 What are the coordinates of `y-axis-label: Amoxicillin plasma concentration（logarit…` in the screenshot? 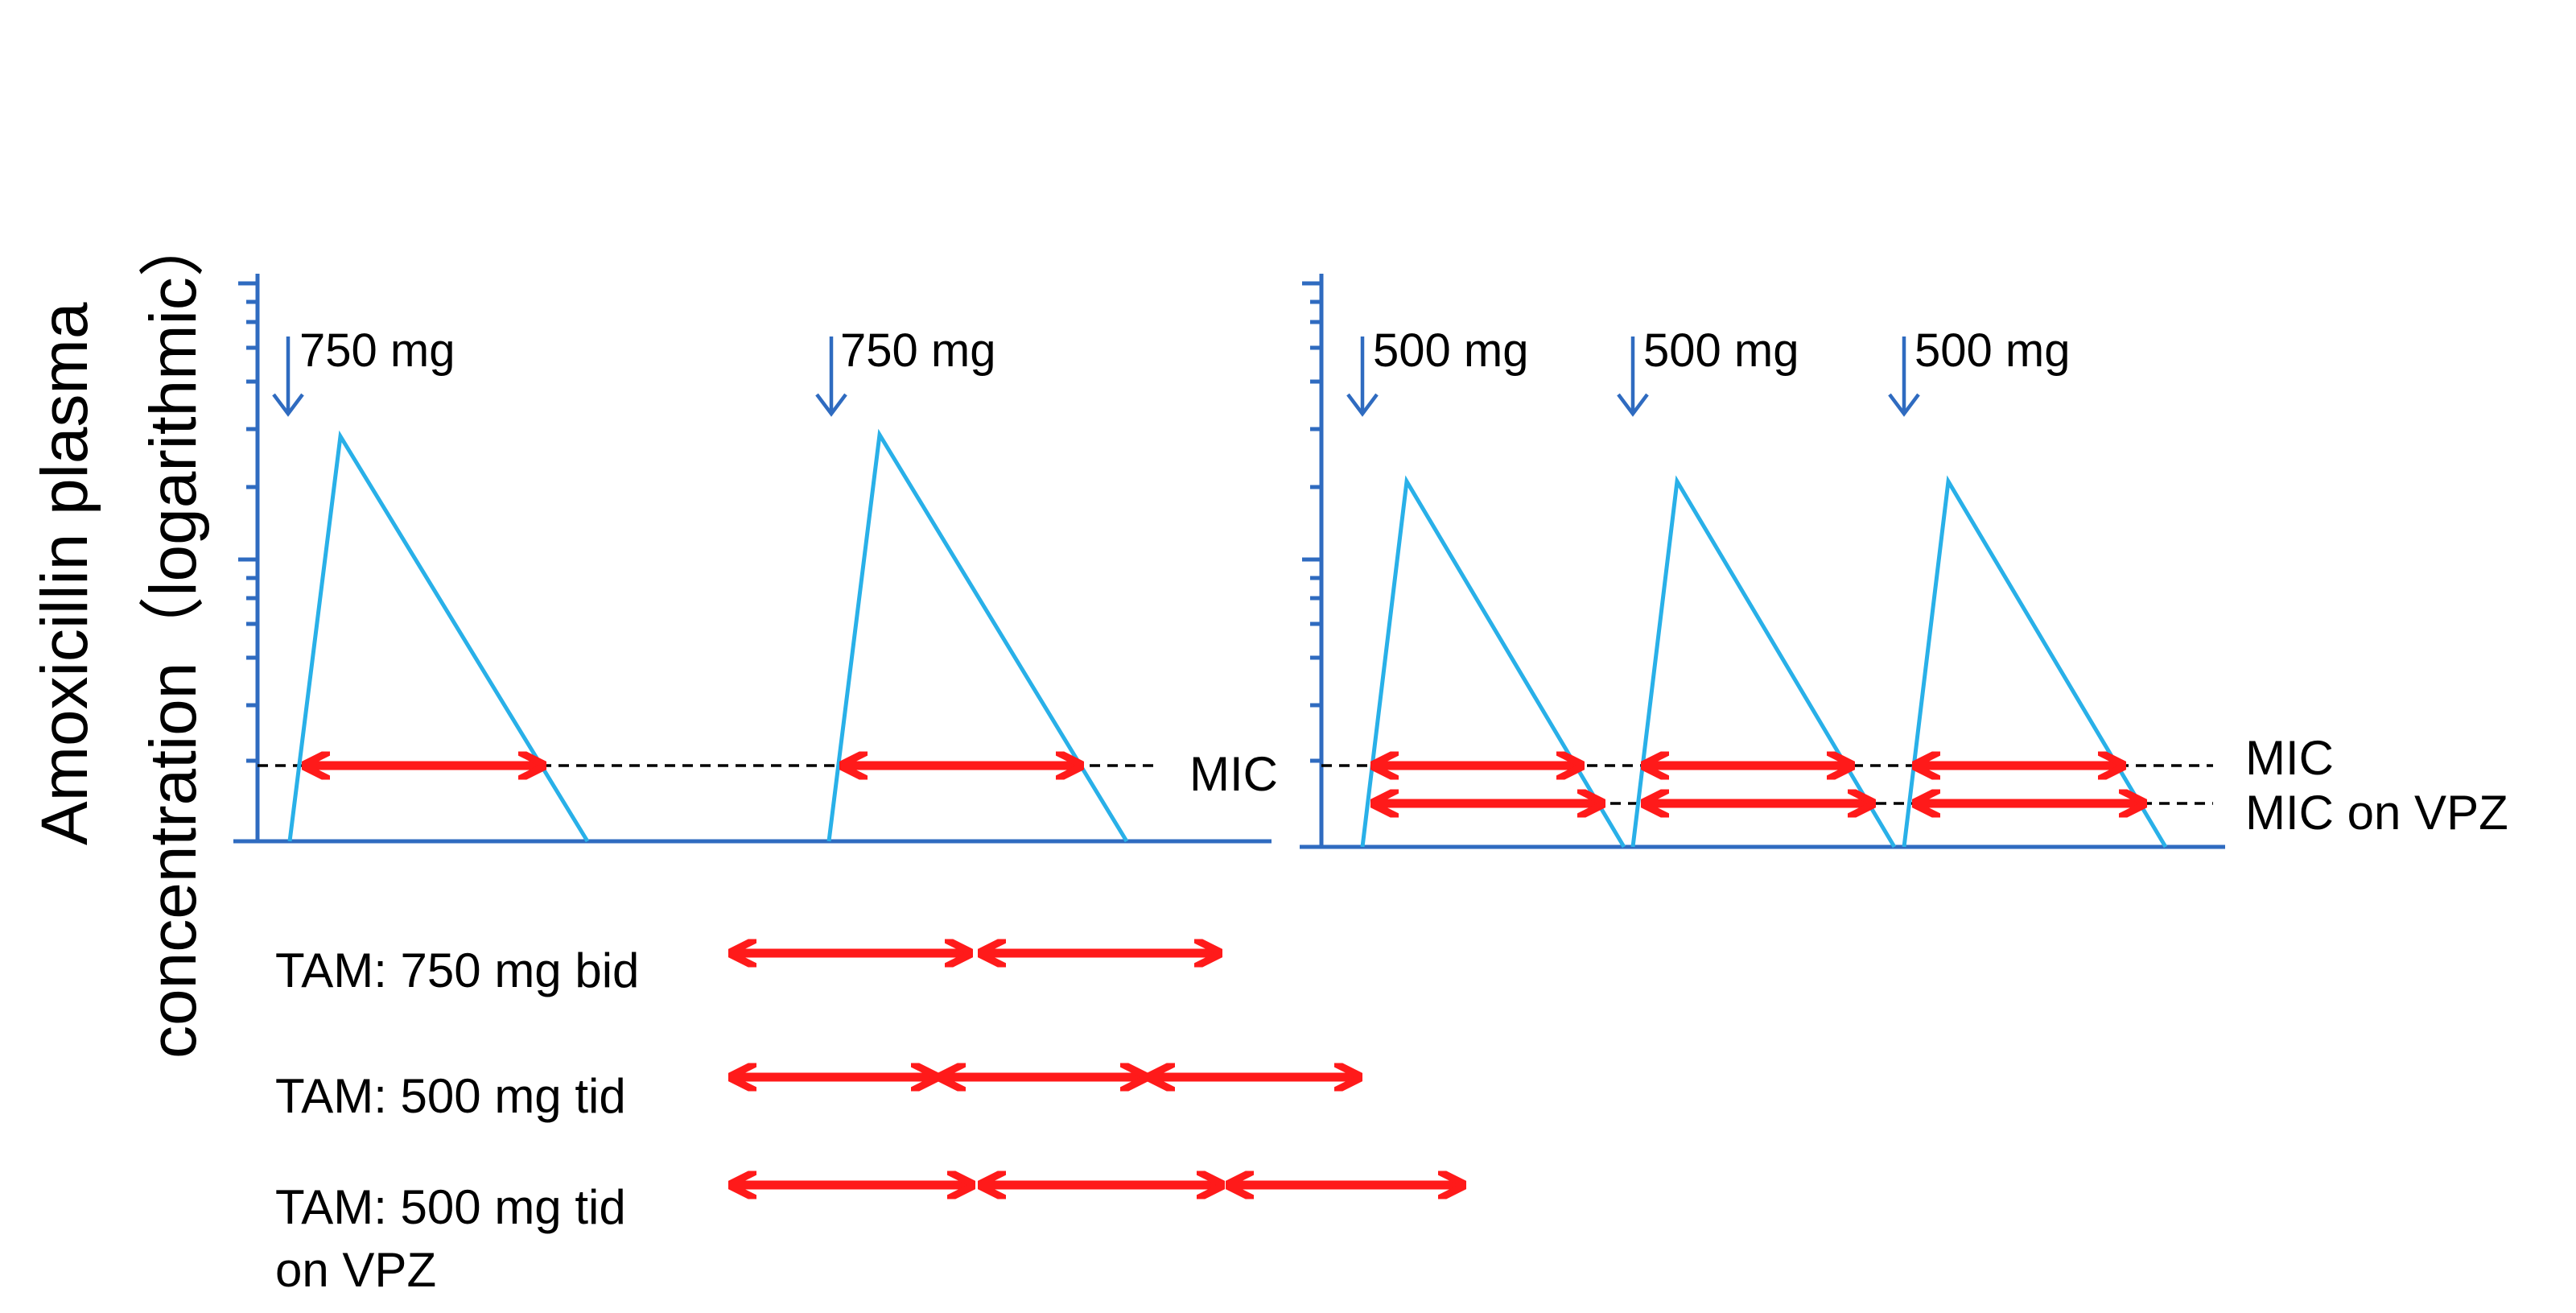 It's located at (119, 635).